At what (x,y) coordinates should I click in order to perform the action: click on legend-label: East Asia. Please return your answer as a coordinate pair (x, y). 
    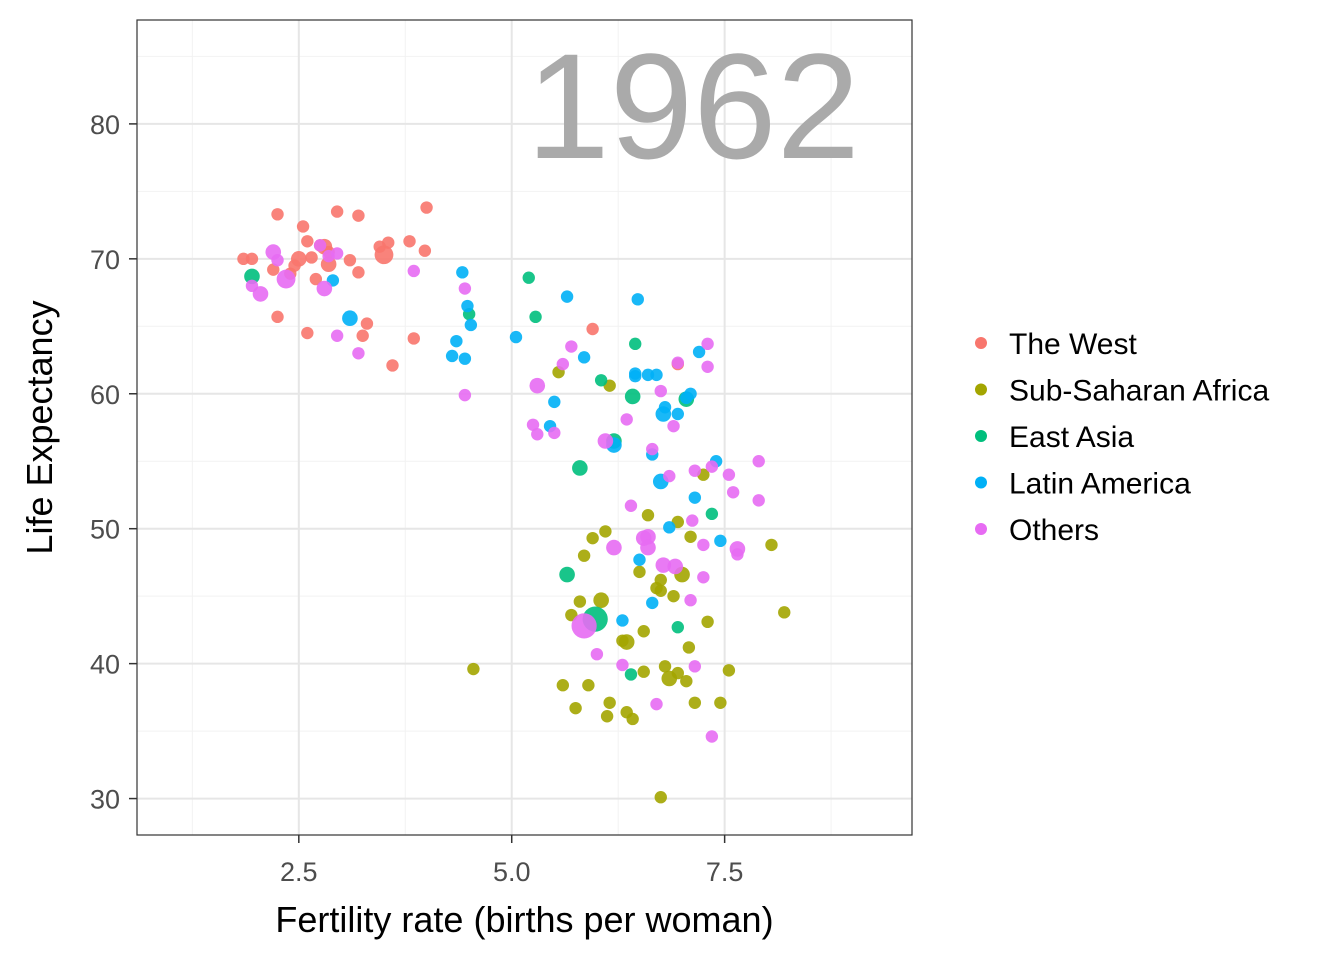
    Looking at the image, I should click on (1071, 437).